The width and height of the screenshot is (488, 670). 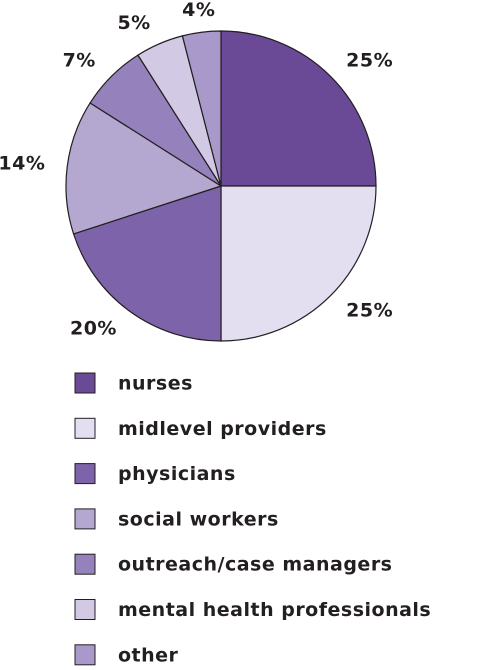 What do you see at coordinates (133, 23) in the screenshot?
I see `data-label: 5%` at bounding box center [133, 23].